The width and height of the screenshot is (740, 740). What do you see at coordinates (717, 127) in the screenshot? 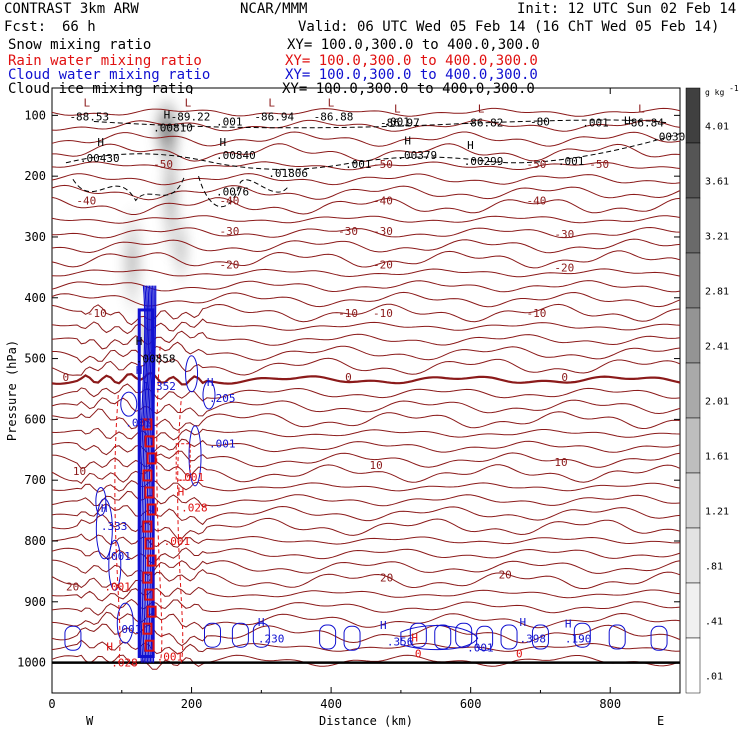
I see `colorbar-tick-label: 4.01` at bounding box center [717, 127].